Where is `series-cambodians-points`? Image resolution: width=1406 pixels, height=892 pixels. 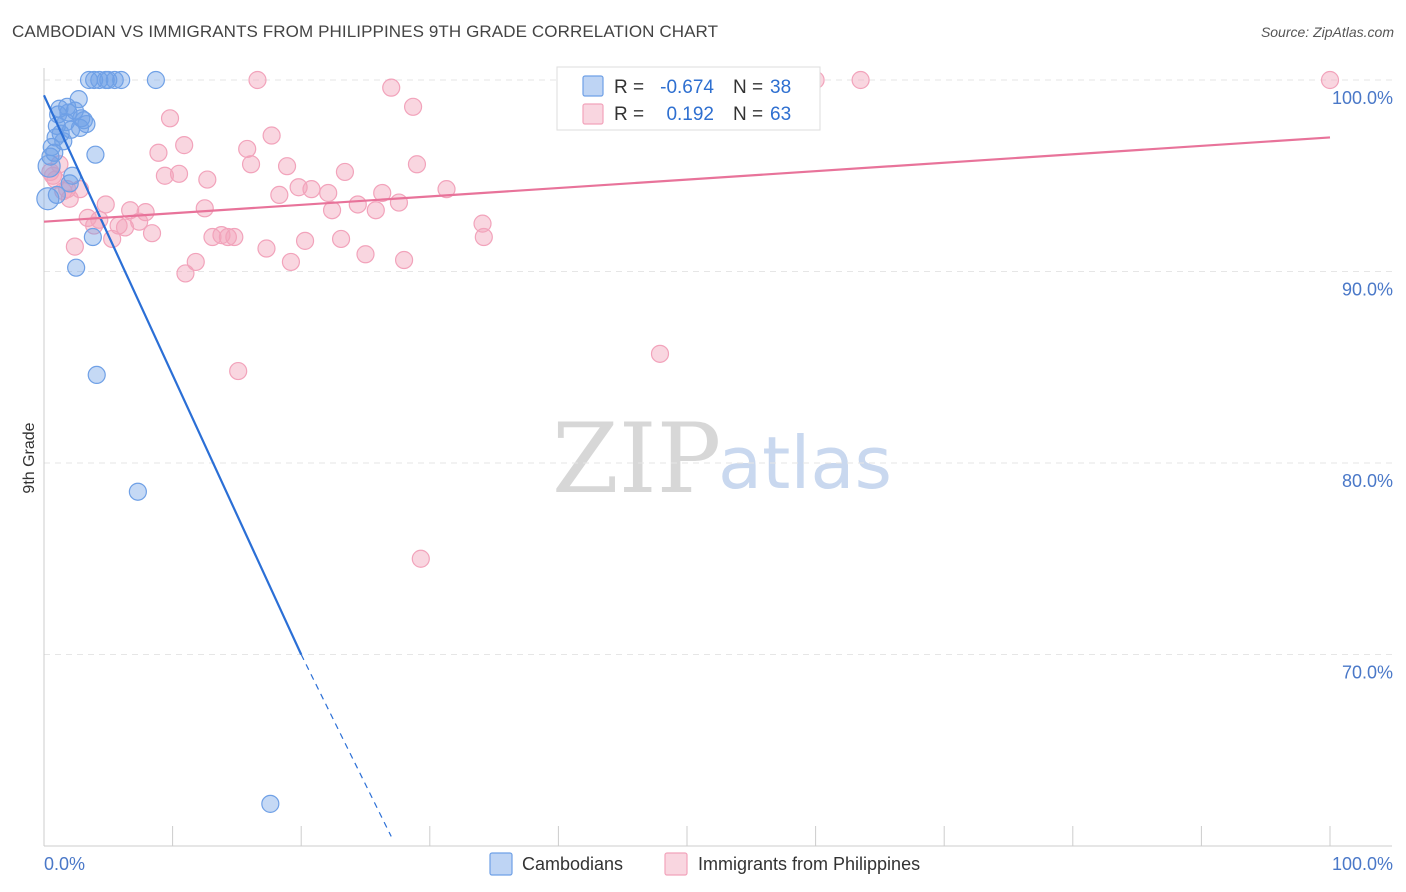 series-cambodians-points is located at coordinates (158, 441).